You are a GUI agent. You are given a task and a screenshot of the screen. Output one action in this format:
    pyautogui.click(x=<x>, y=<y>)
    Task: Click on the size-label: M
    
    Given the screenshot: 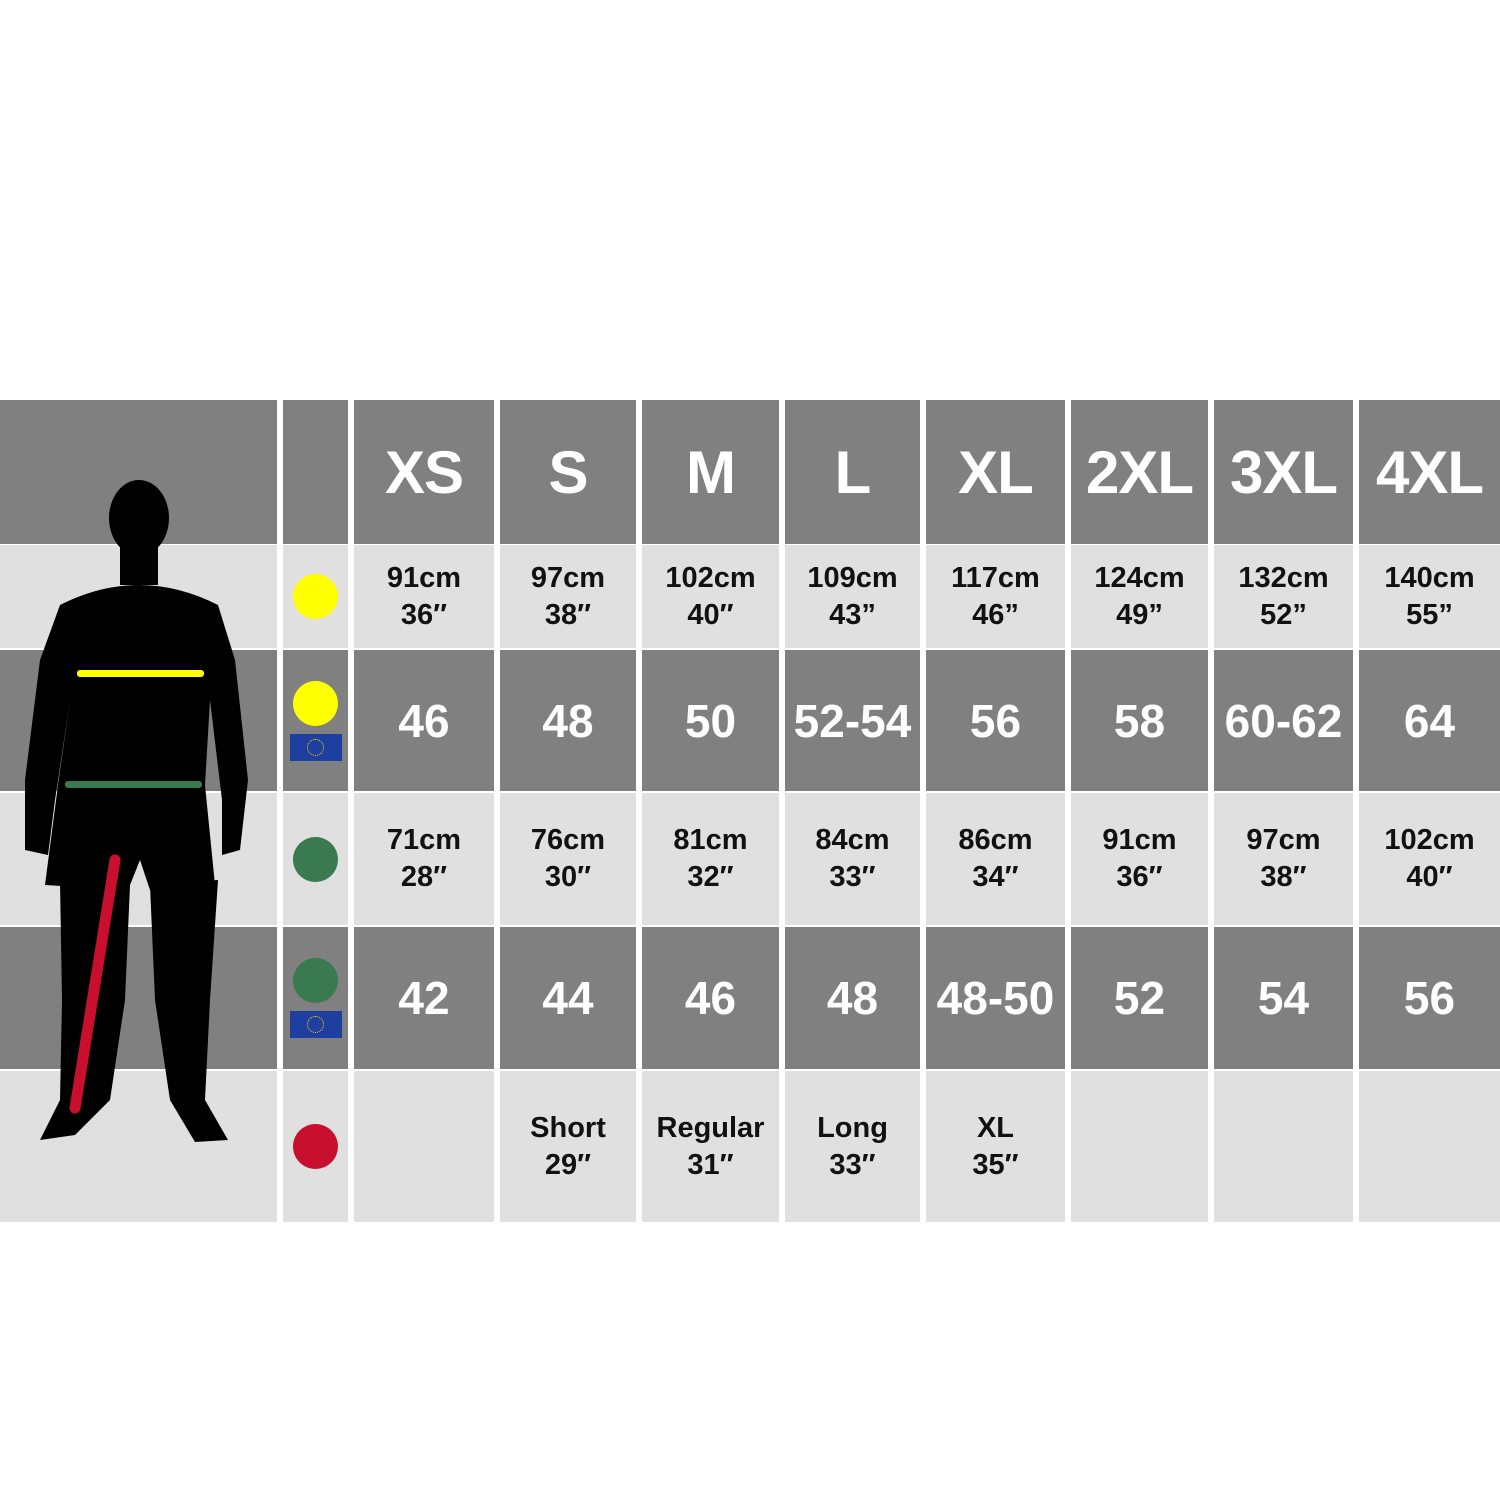 What is the action you would take?
    pyautogui.click(x=711, y=472)
    